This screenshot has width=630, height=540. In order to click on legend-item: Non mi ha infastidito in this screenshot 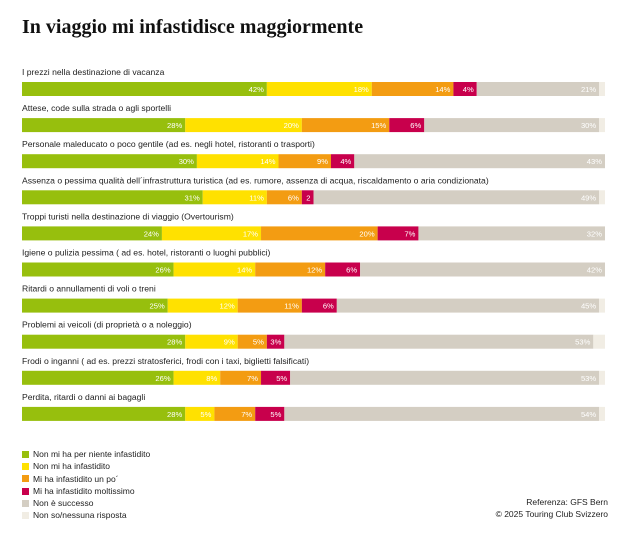, I will do `click(86, 466)`.